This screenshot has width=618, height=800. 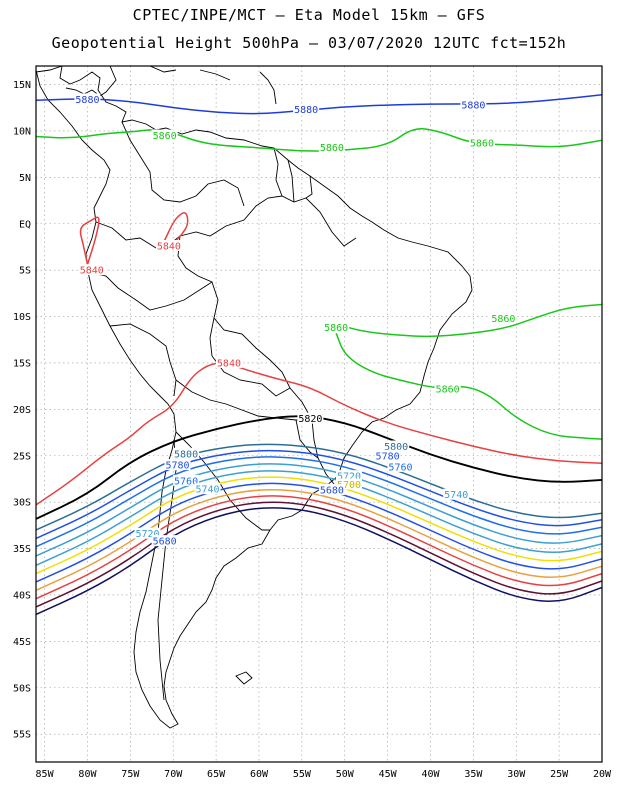 What do you see at coordinates (217, 164) in the screenshot?
I see `venezuela-guianas-borders` at bounding box center [217, 164].